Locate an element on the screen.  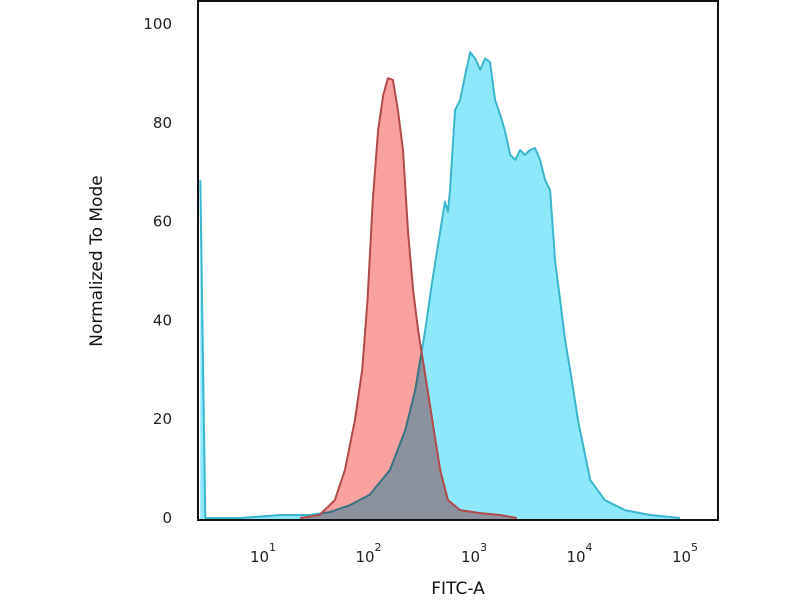
x-tick-exponent: 4 is located at coordinates (589, 547).